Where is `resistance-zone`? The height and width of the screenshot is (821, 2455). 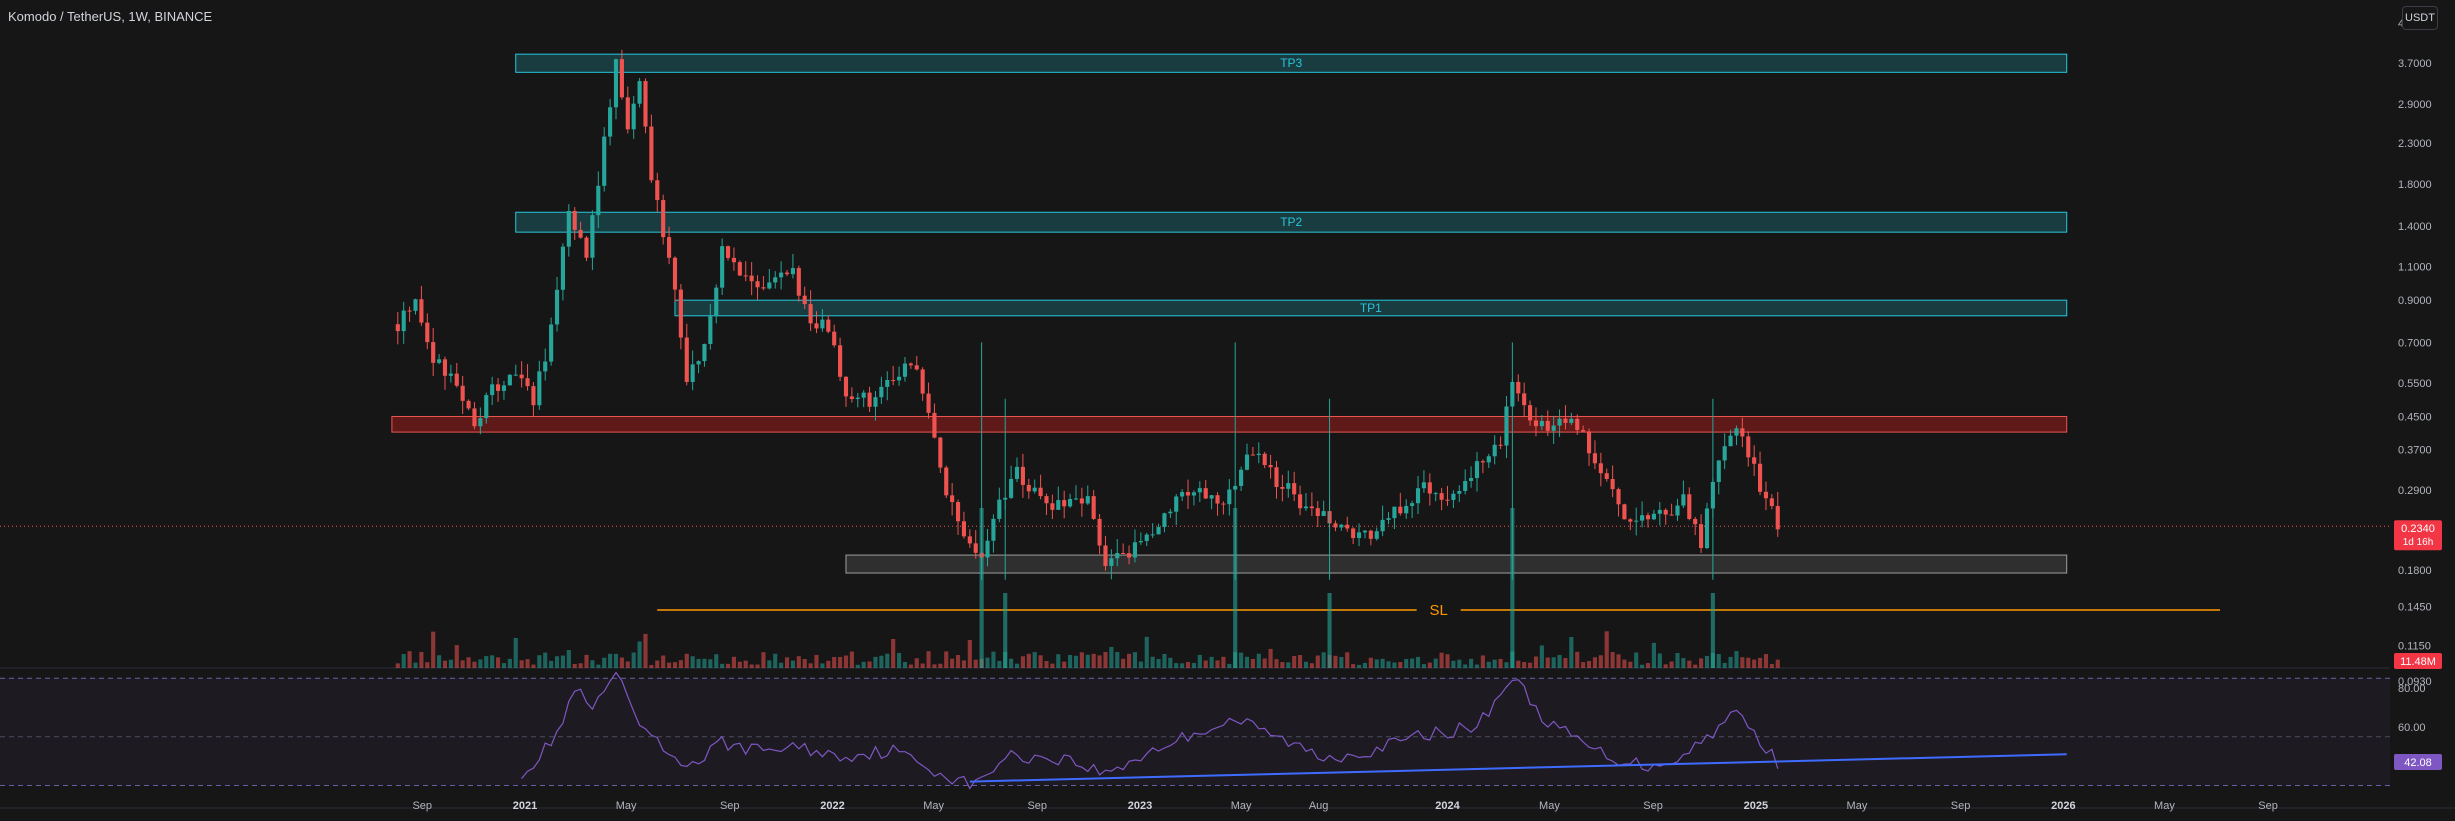
resistance-zone is located at coordinates (1229, 424).